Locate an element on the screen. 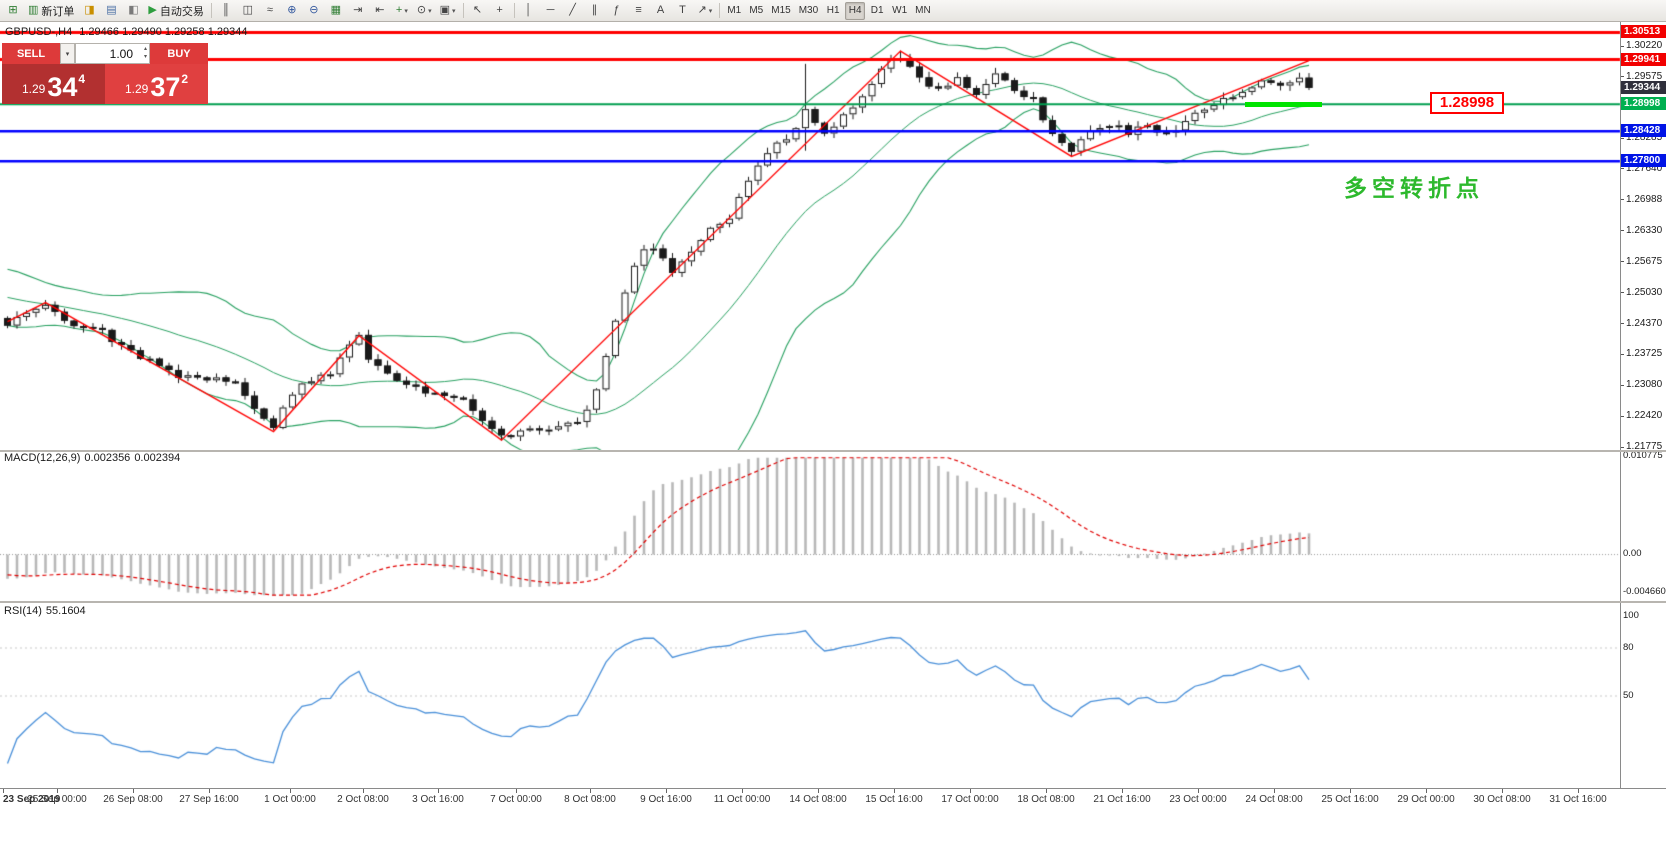 The width and height of the screenshot is (1666, 858). timeframe-mn-button: MN is located at coordinates (923, 11).